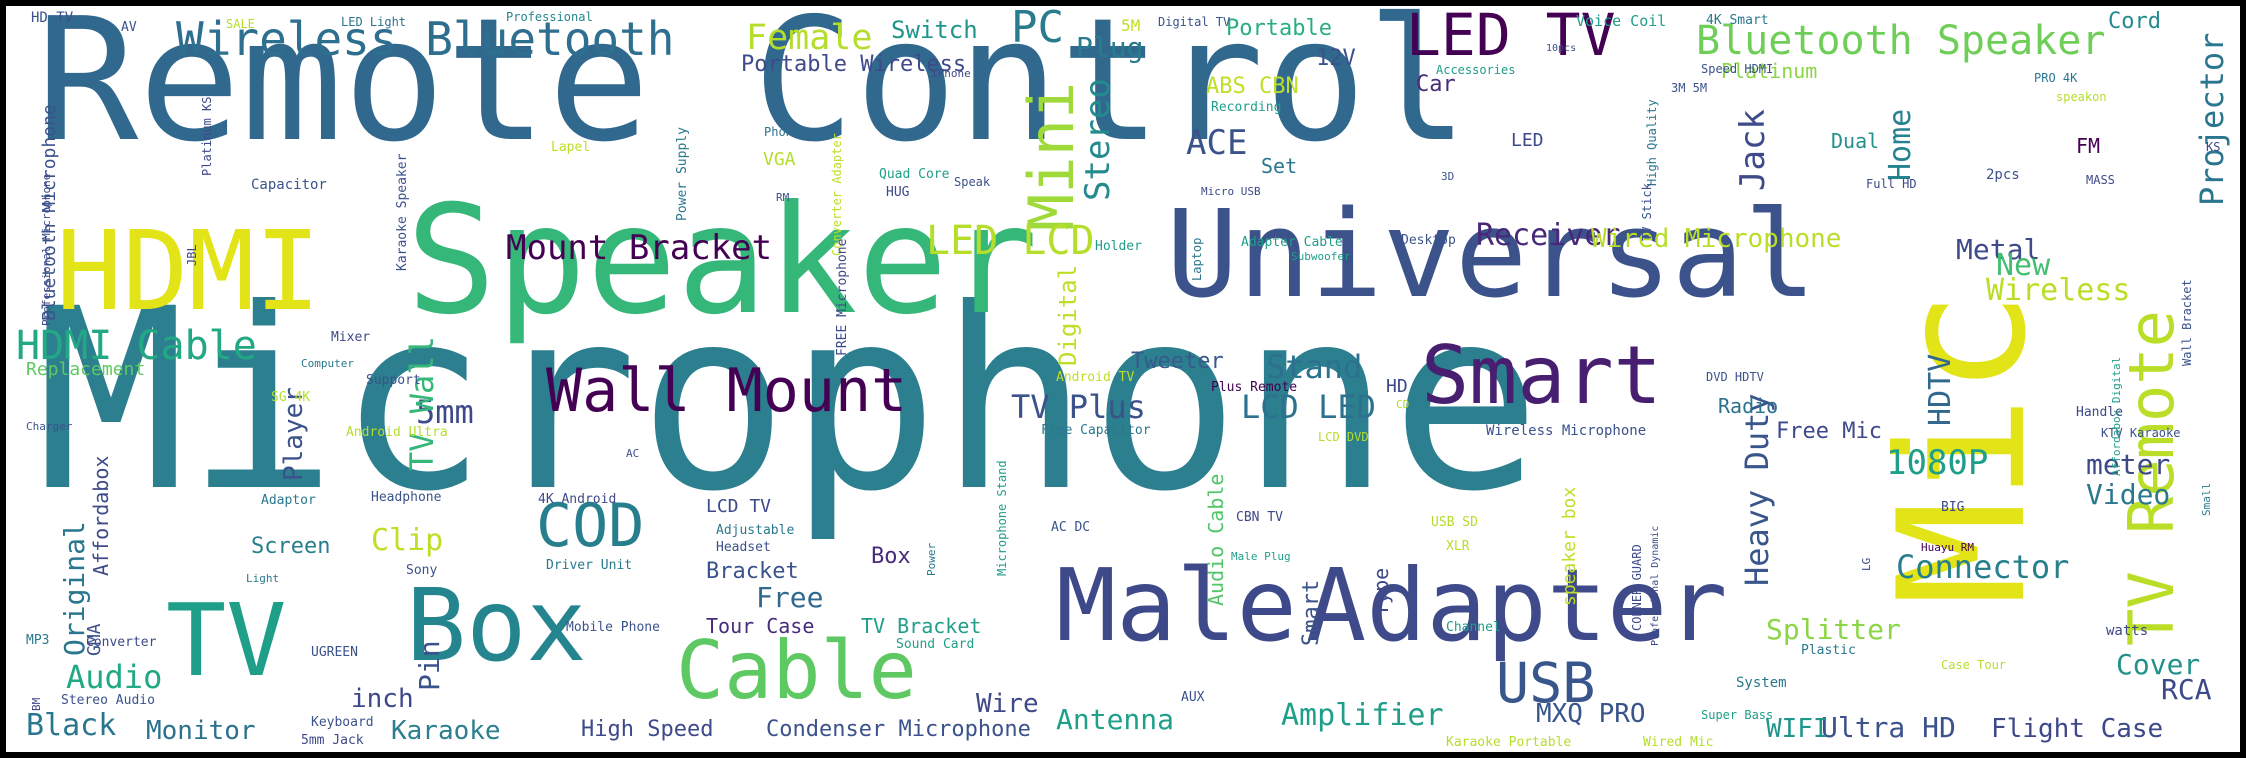 Image resolution: width=2246 pixels, height=758 pixels. What do you see at coordinates (422, 570) in the screenshot?
I see `word-sony: Sony` at bounding box center [422, 570].